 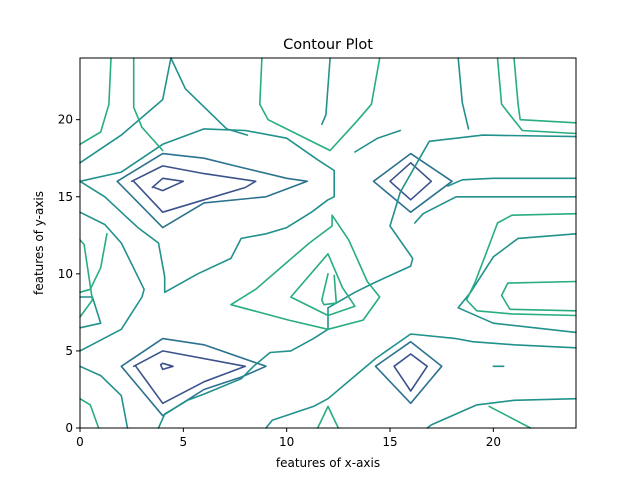 What do you see at coordinates (65, 274) in the screenshot?
I see `y-tick-label: 10` at bounding box center [65, 274].